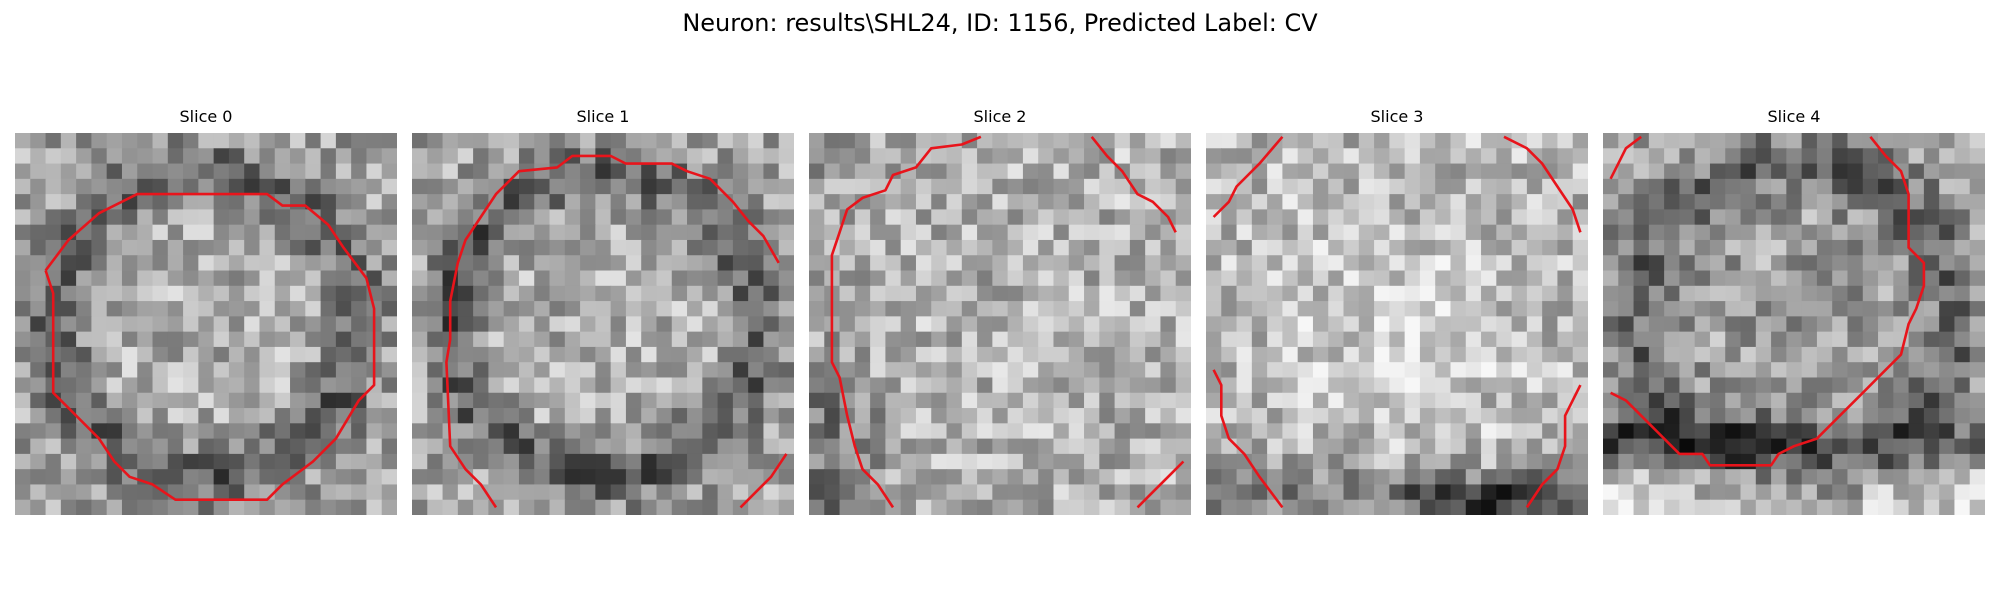 This screenshot has height=600, width=2000. What do you see at coordinates (1000, 116) in the screenshot?
I see `slice-title-2: Slice 2` at bounding box center [1000, 116].